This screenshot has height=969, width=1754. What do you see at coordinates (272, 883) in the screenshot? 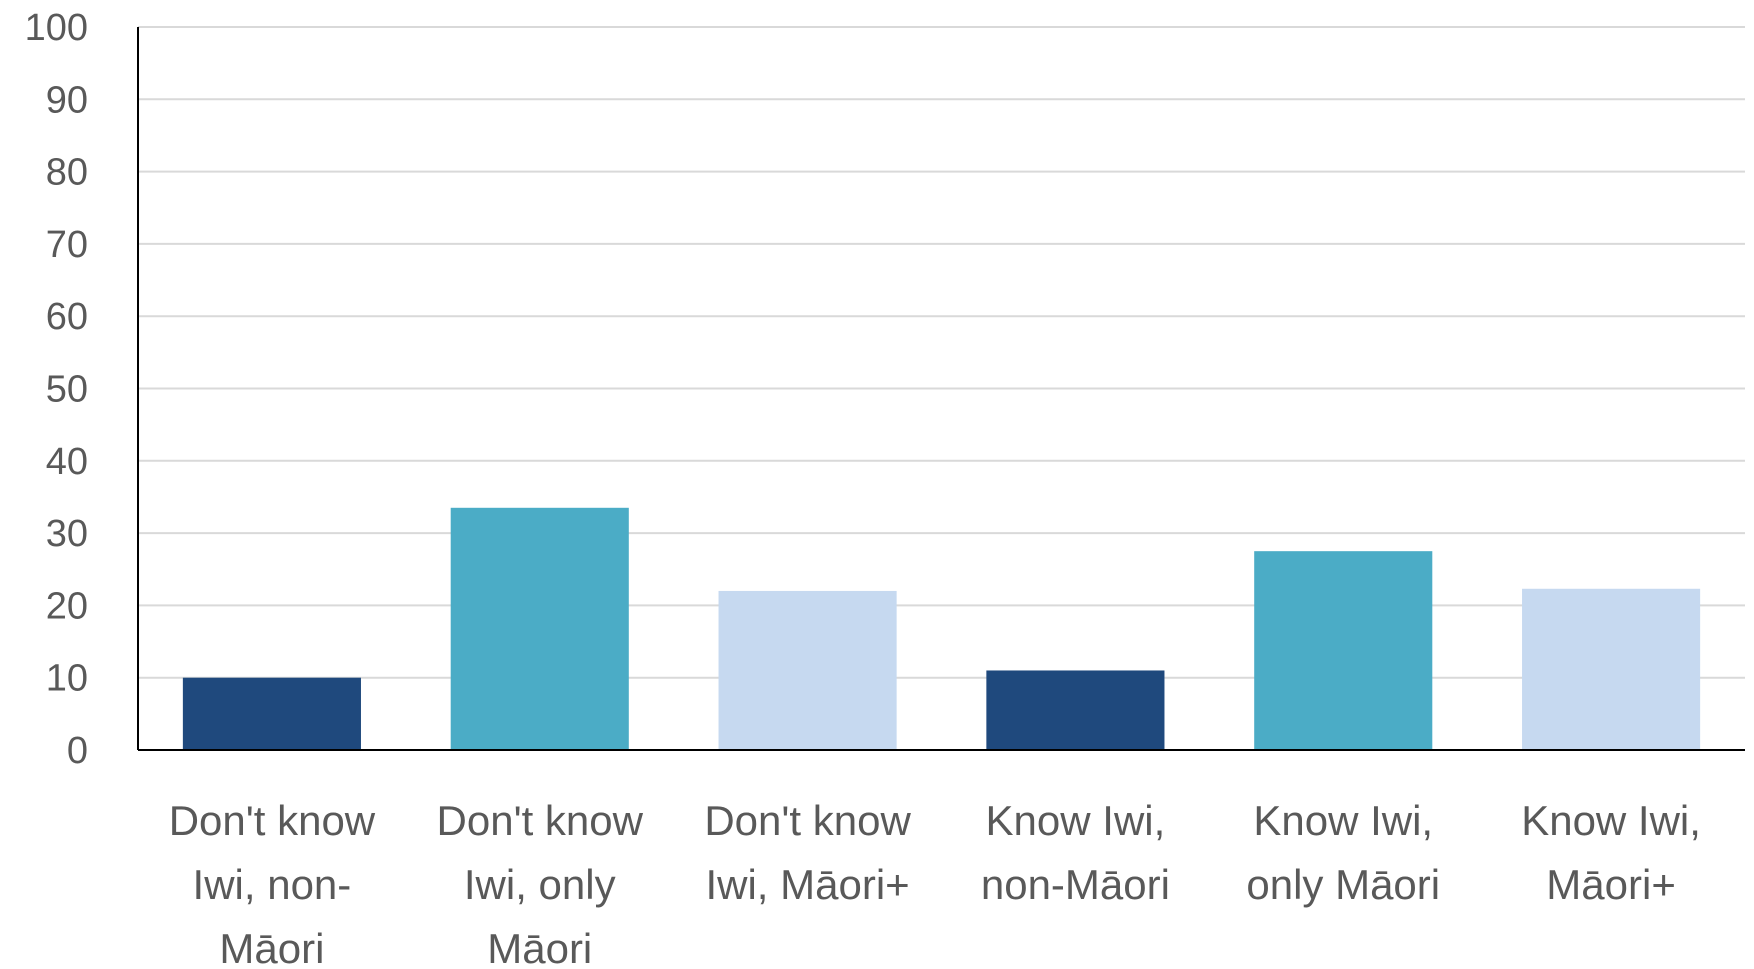
I see `x-category-label: Don't know Iwi, non-Māori` at bounding box center [272, 883].